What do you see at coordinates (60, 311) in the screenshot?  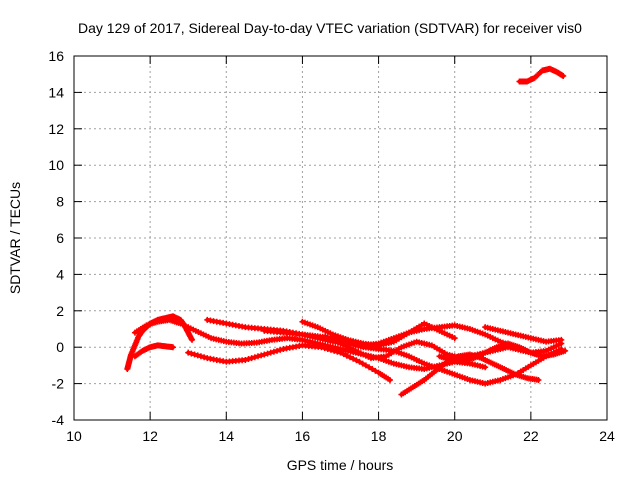 I see `y-tick-label: 2` at bounding box center [60, 311].